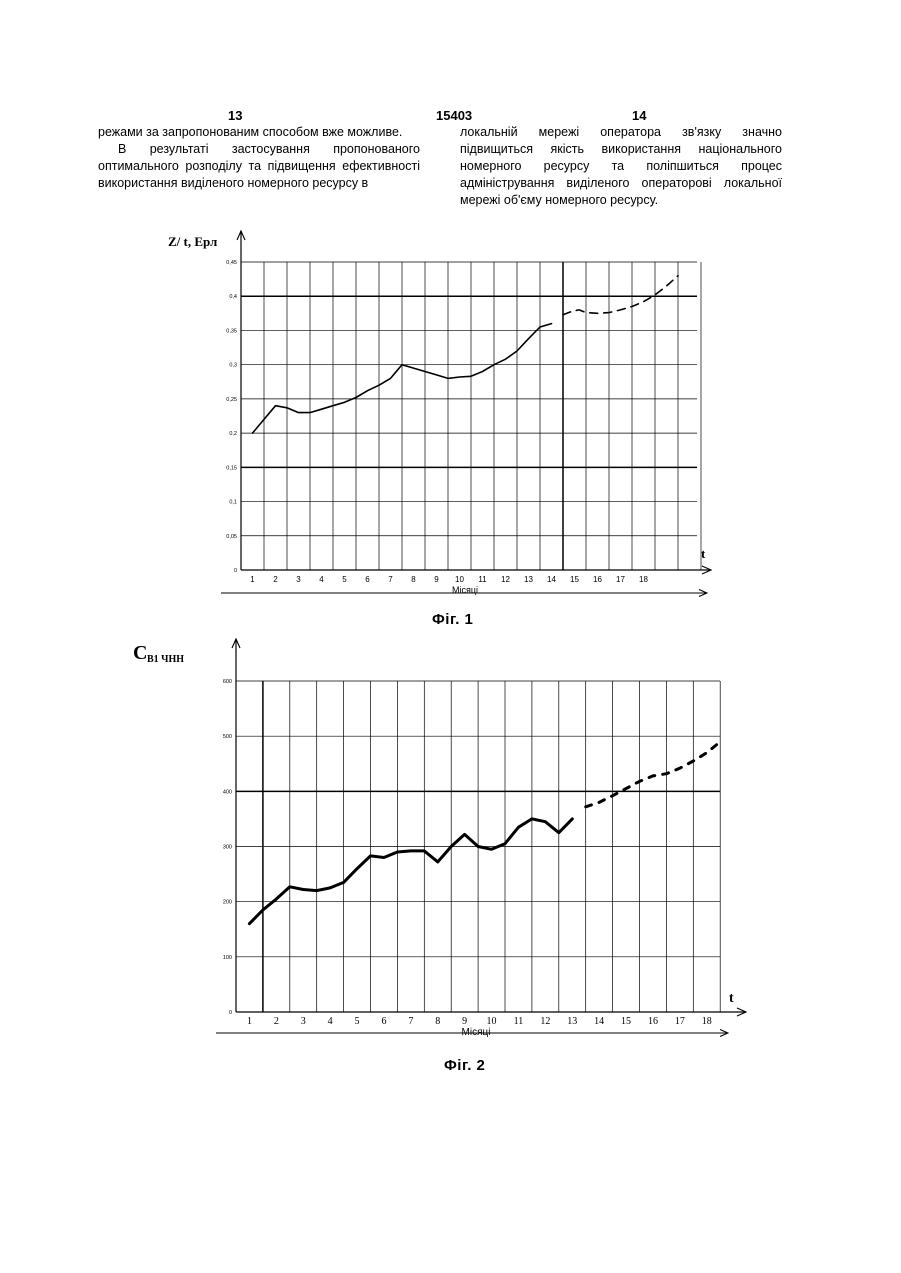 This screenshot has width=901, height=1273. What do you see at coordinates (574, 579) in the screenshot?
I see `figure-1-x-tick-label: 15` at bounding box center [574, 579].